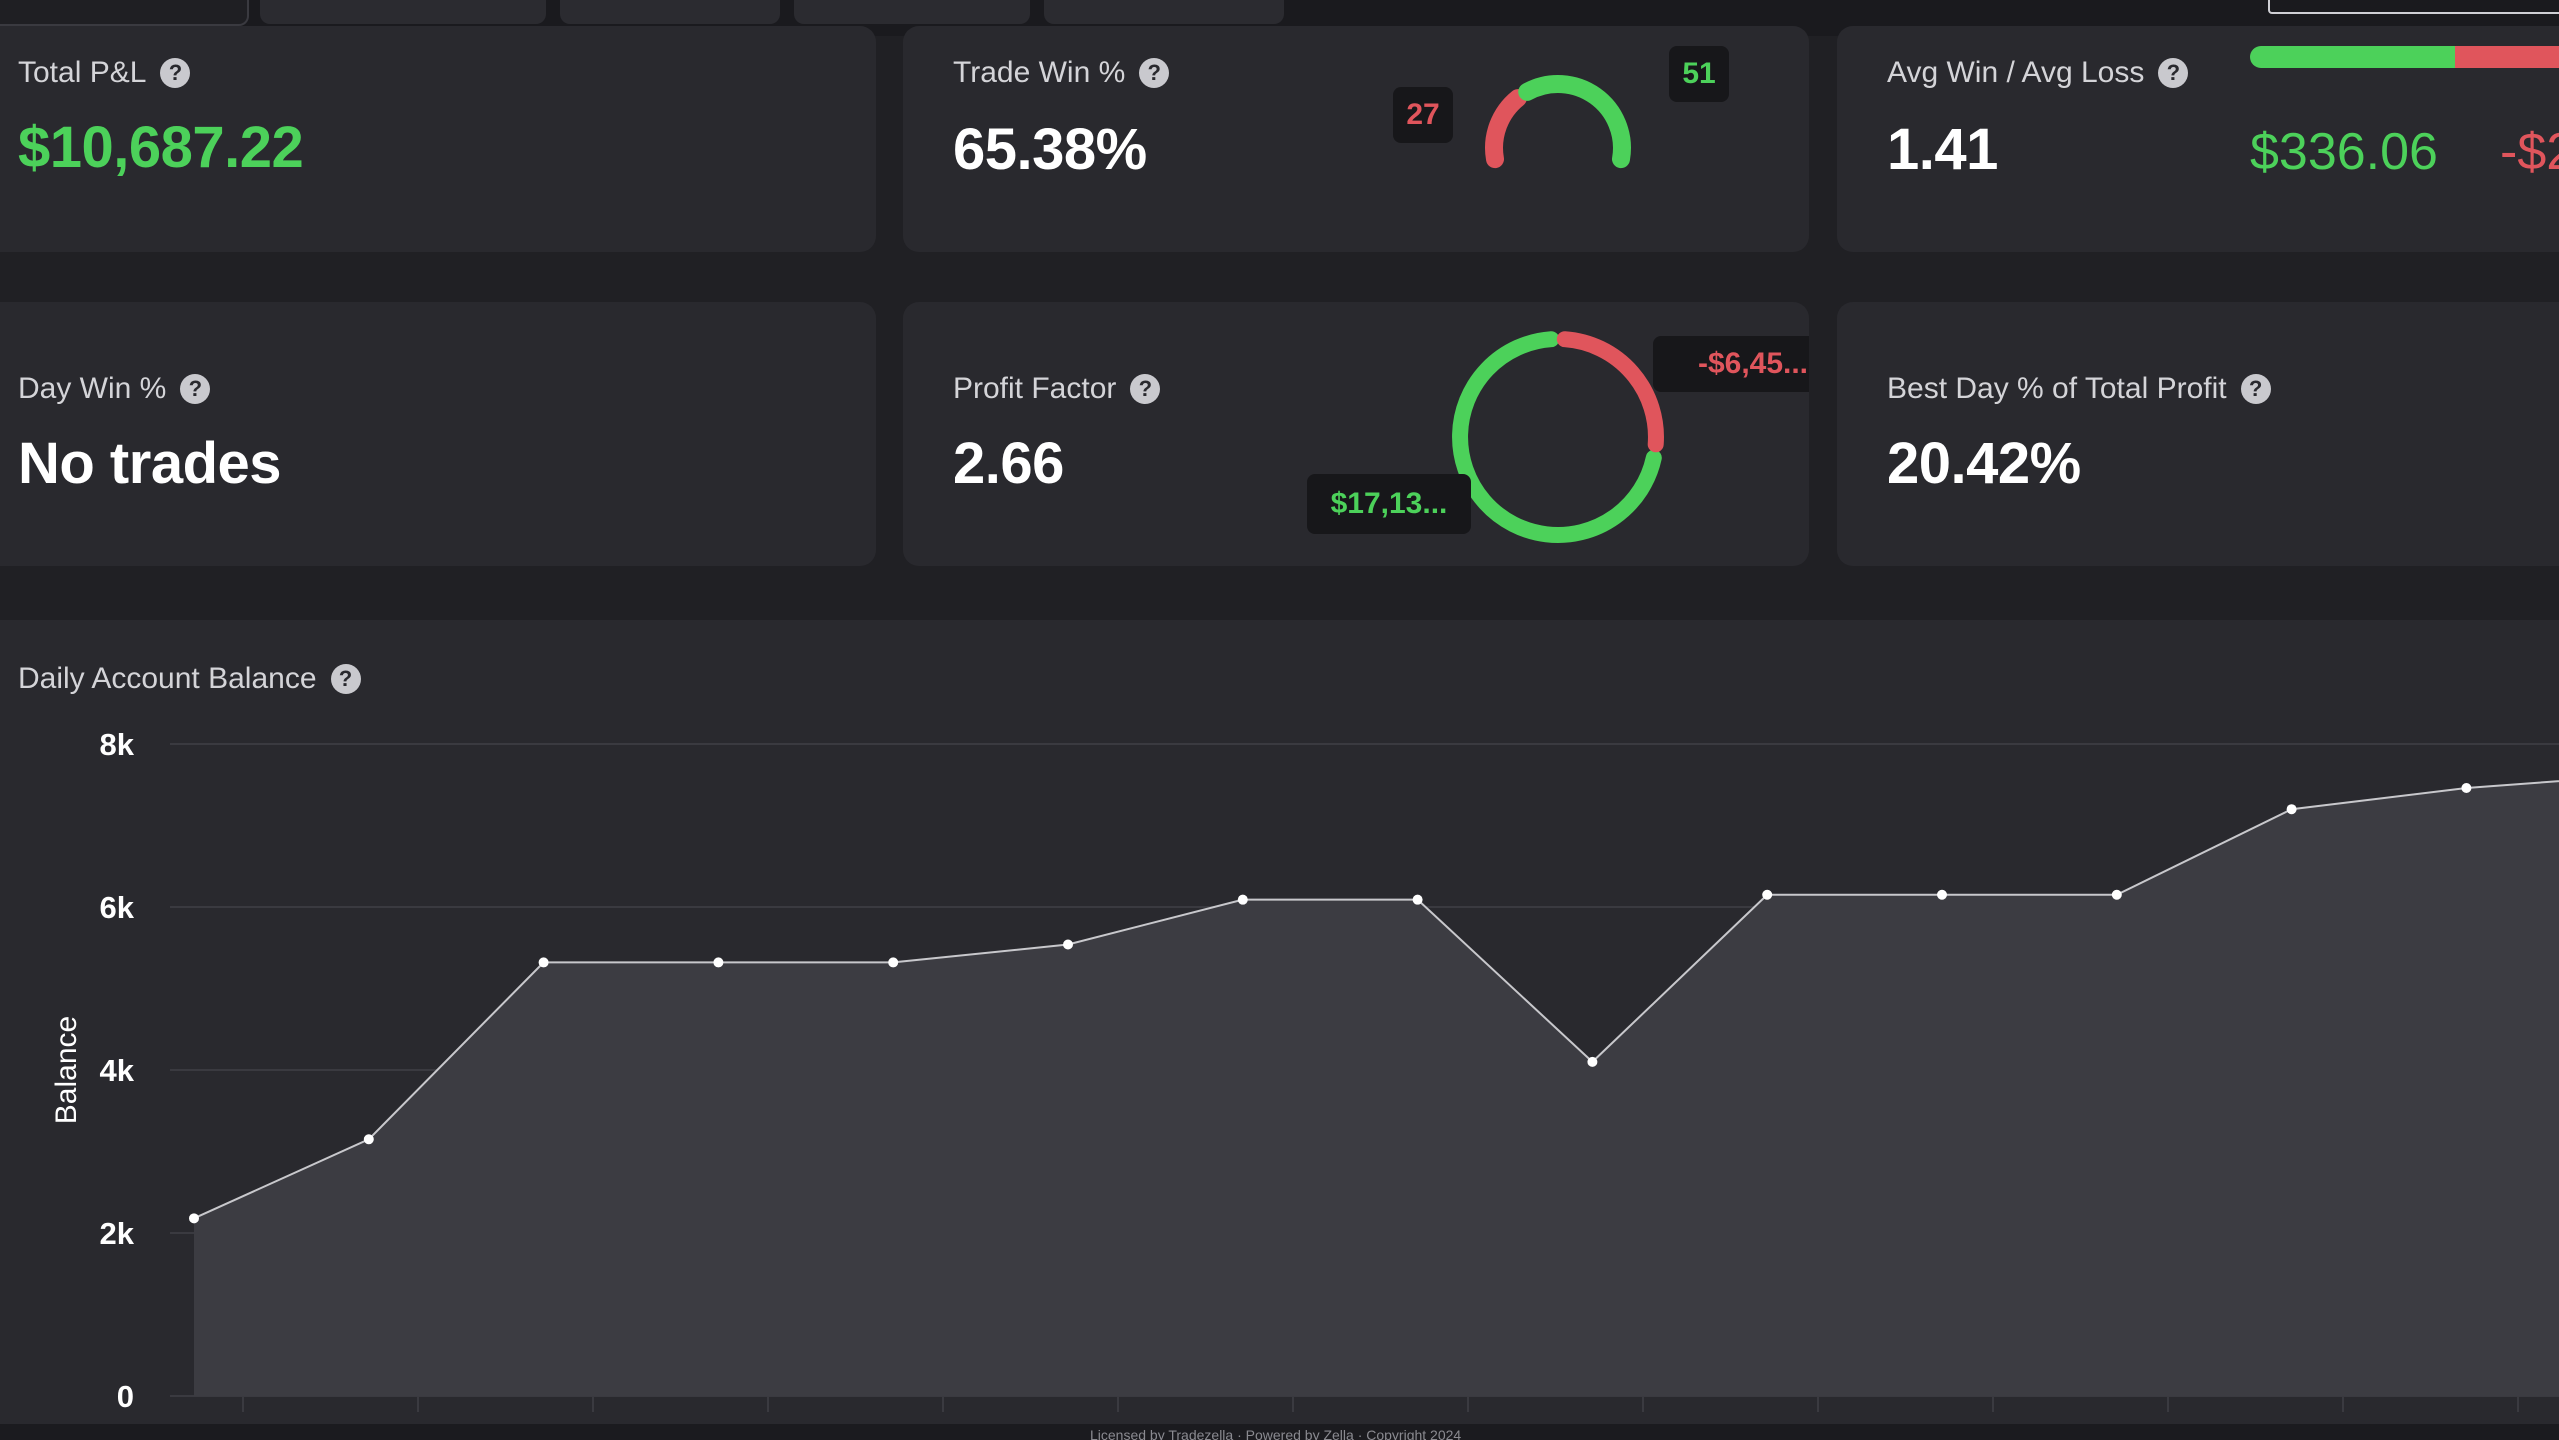 This screenshot has width=2559, height=1440. I want to click on x-tick-marks, so click(1380, 1404).